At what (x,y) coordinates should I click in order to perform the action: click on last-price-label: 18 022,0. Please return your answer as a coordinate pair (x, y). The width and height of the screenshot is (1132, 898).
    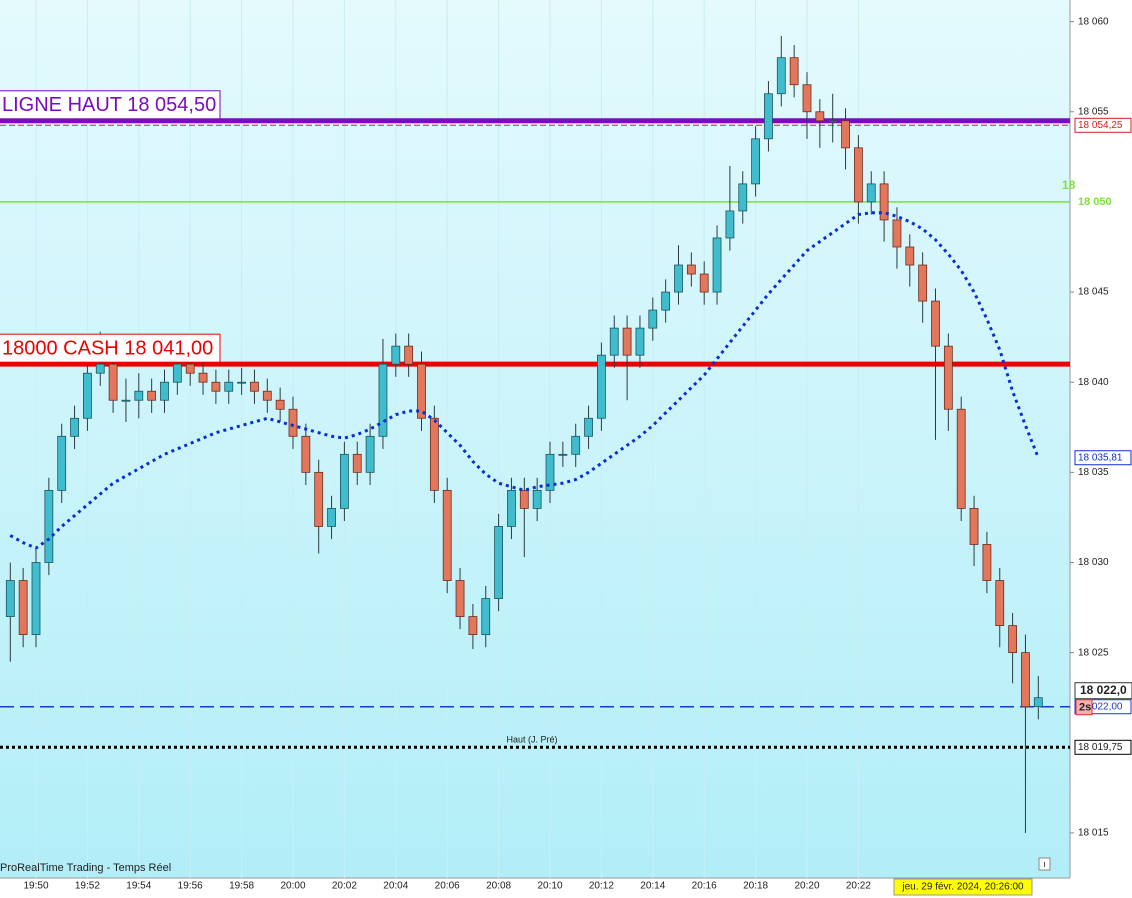
    Looking at the image, I should click on (1103, 690).